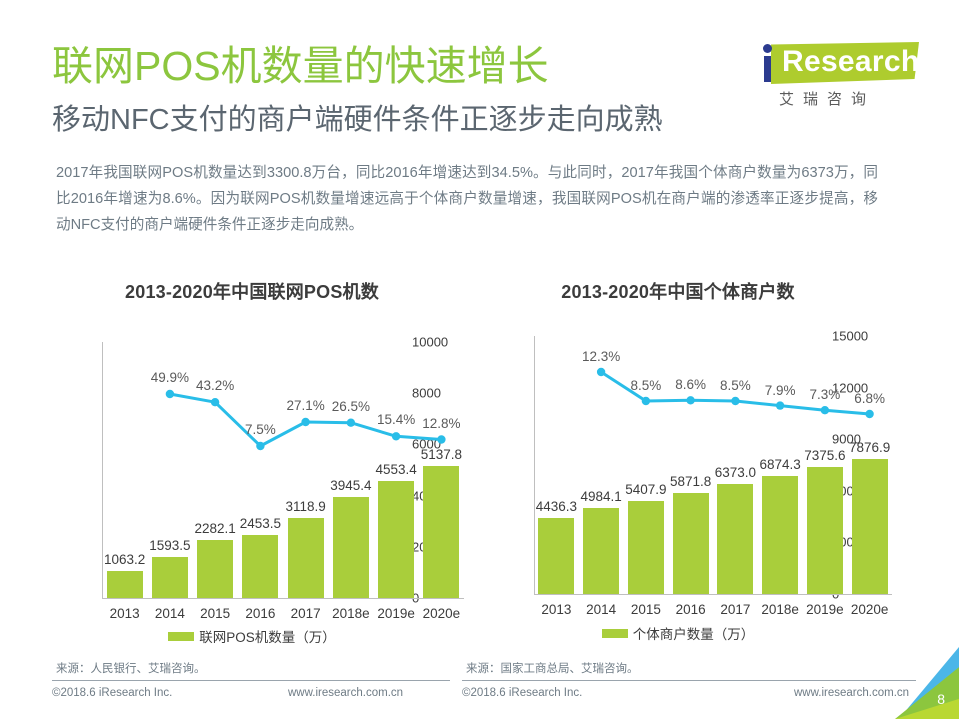 The width and height of the screenshot is (959, 719). What do you see at coordinates (251, 680) in the screenshot?
I see `footer-rule-left` at bounding box center [251, 680].